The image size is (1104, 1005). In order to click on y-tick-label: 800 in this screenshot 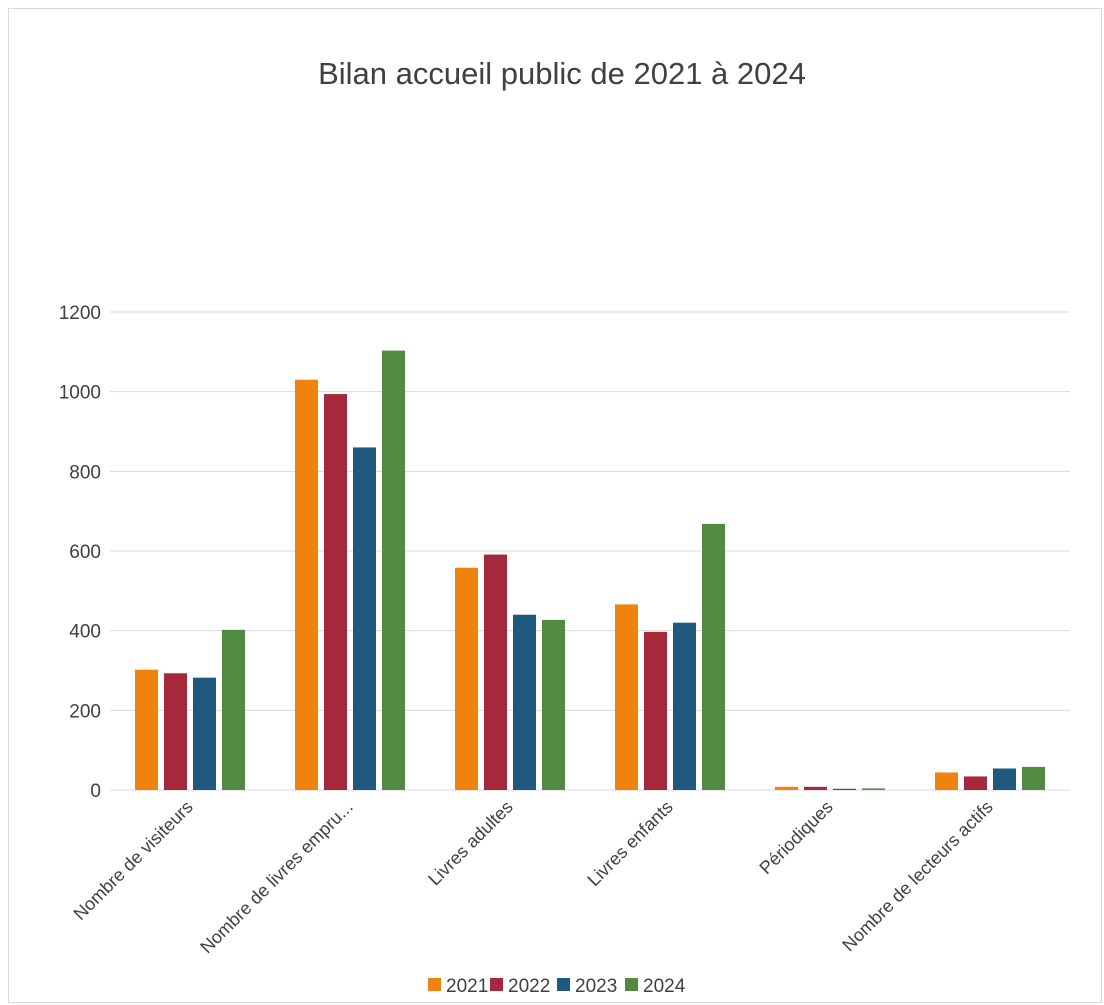, I will do `click(85, 472)`.